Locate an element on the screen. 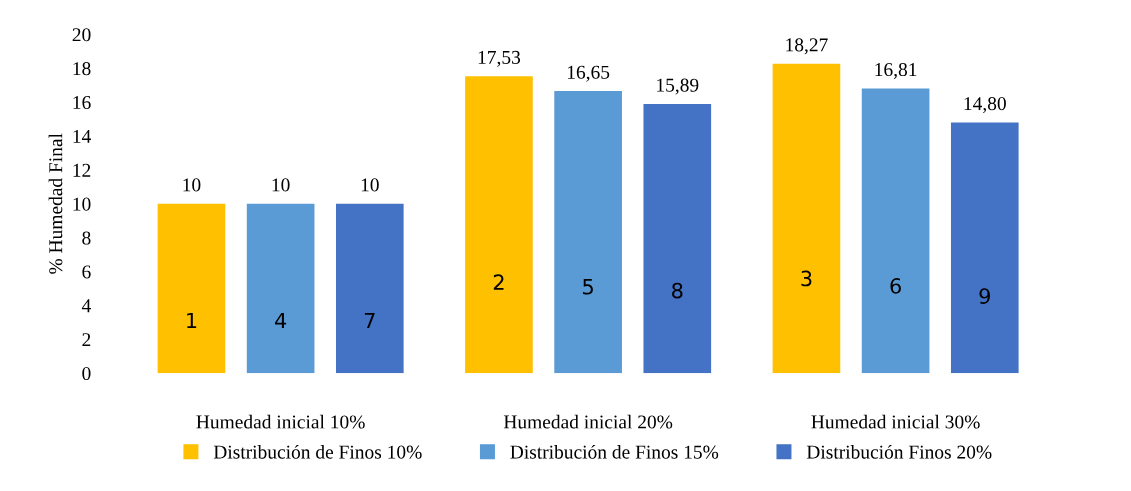 The image size is (1131, 491). y-tick-label: 0 is located at coordinates (86, 373).